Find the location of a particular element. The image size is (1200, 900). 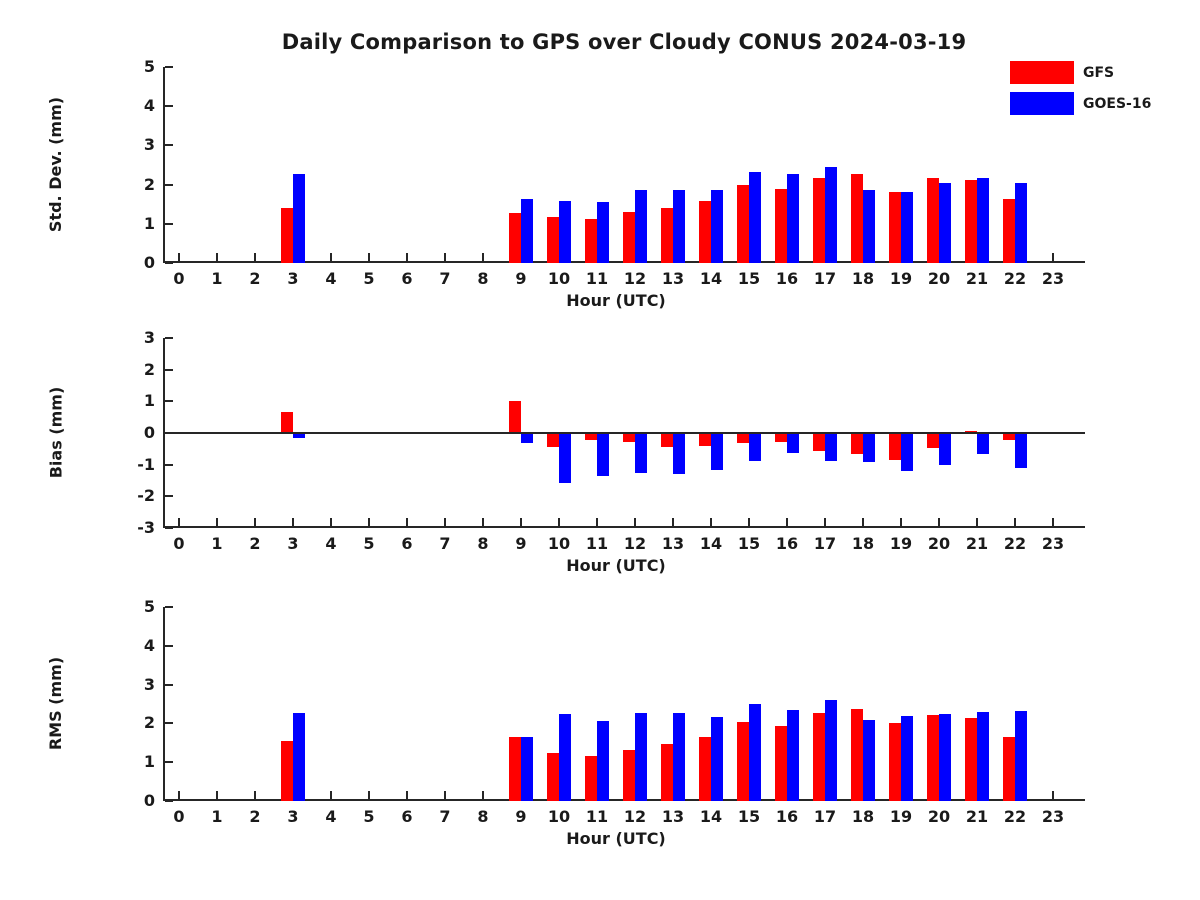

bar-gfs-h3 is located at coordinates (287, 235).